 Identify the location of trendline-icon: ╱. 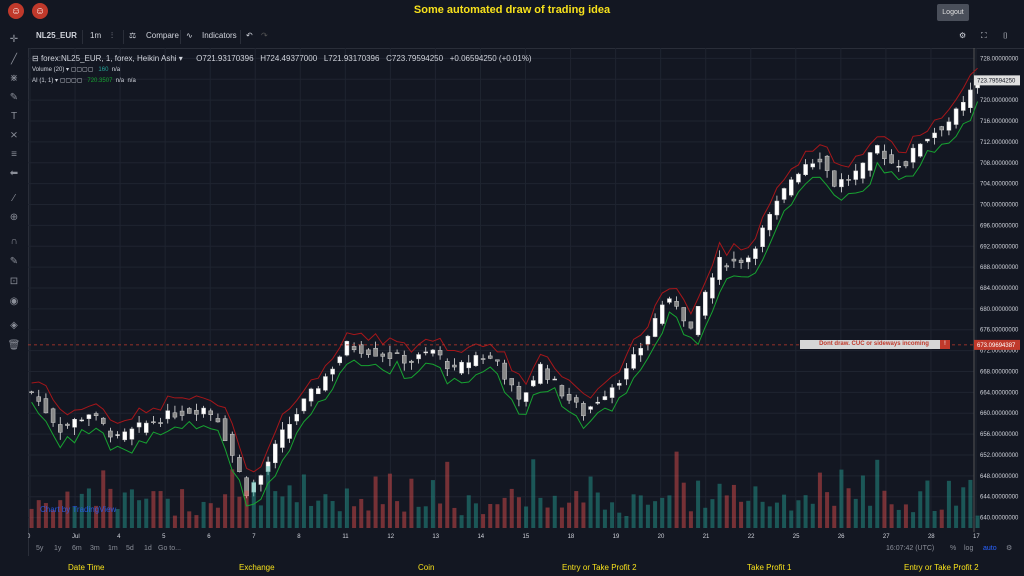
(14, 59).